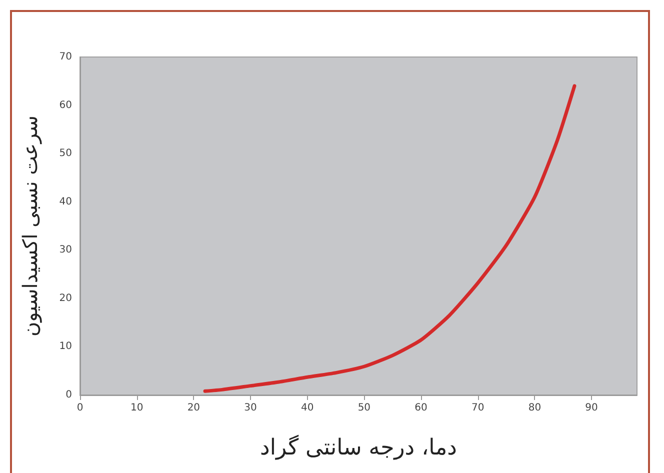 The height and width of the screenshot is (473, 664). I want to click on y-tick-label: 20, so click(65, 298).